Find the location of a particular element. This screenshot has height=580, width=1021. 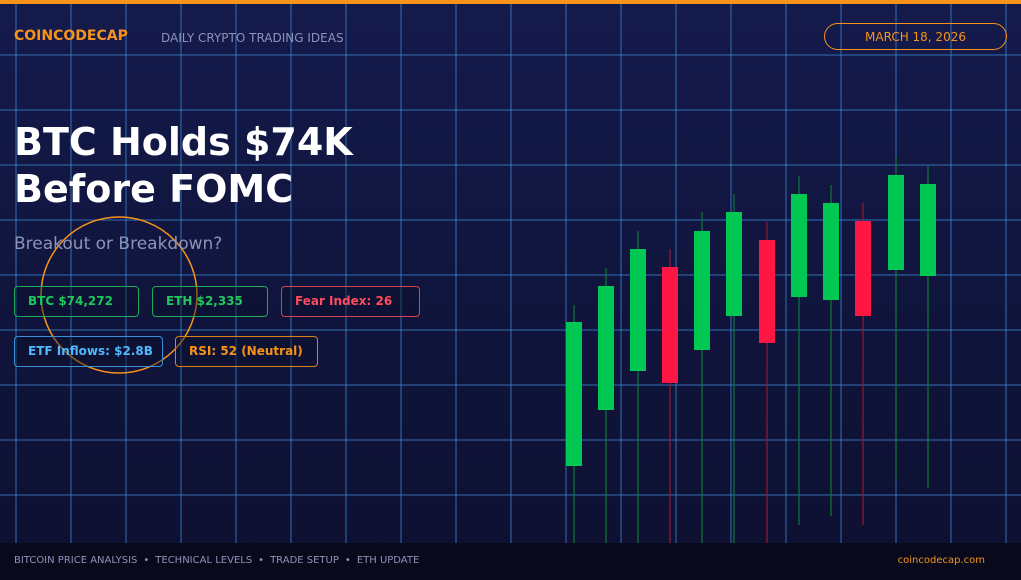

footer-topic: ETH UPDATE is located at coordinates (388, 560).